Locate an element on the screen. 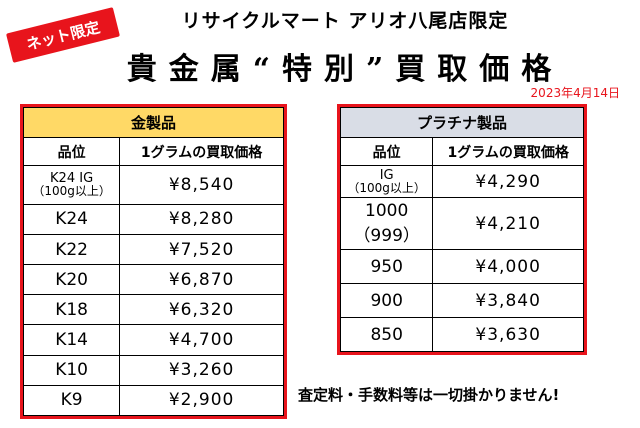 The height and width of the screenshot is (428, 640). table-row: K22 ¥7,520 is located at coordinates (153, 249).